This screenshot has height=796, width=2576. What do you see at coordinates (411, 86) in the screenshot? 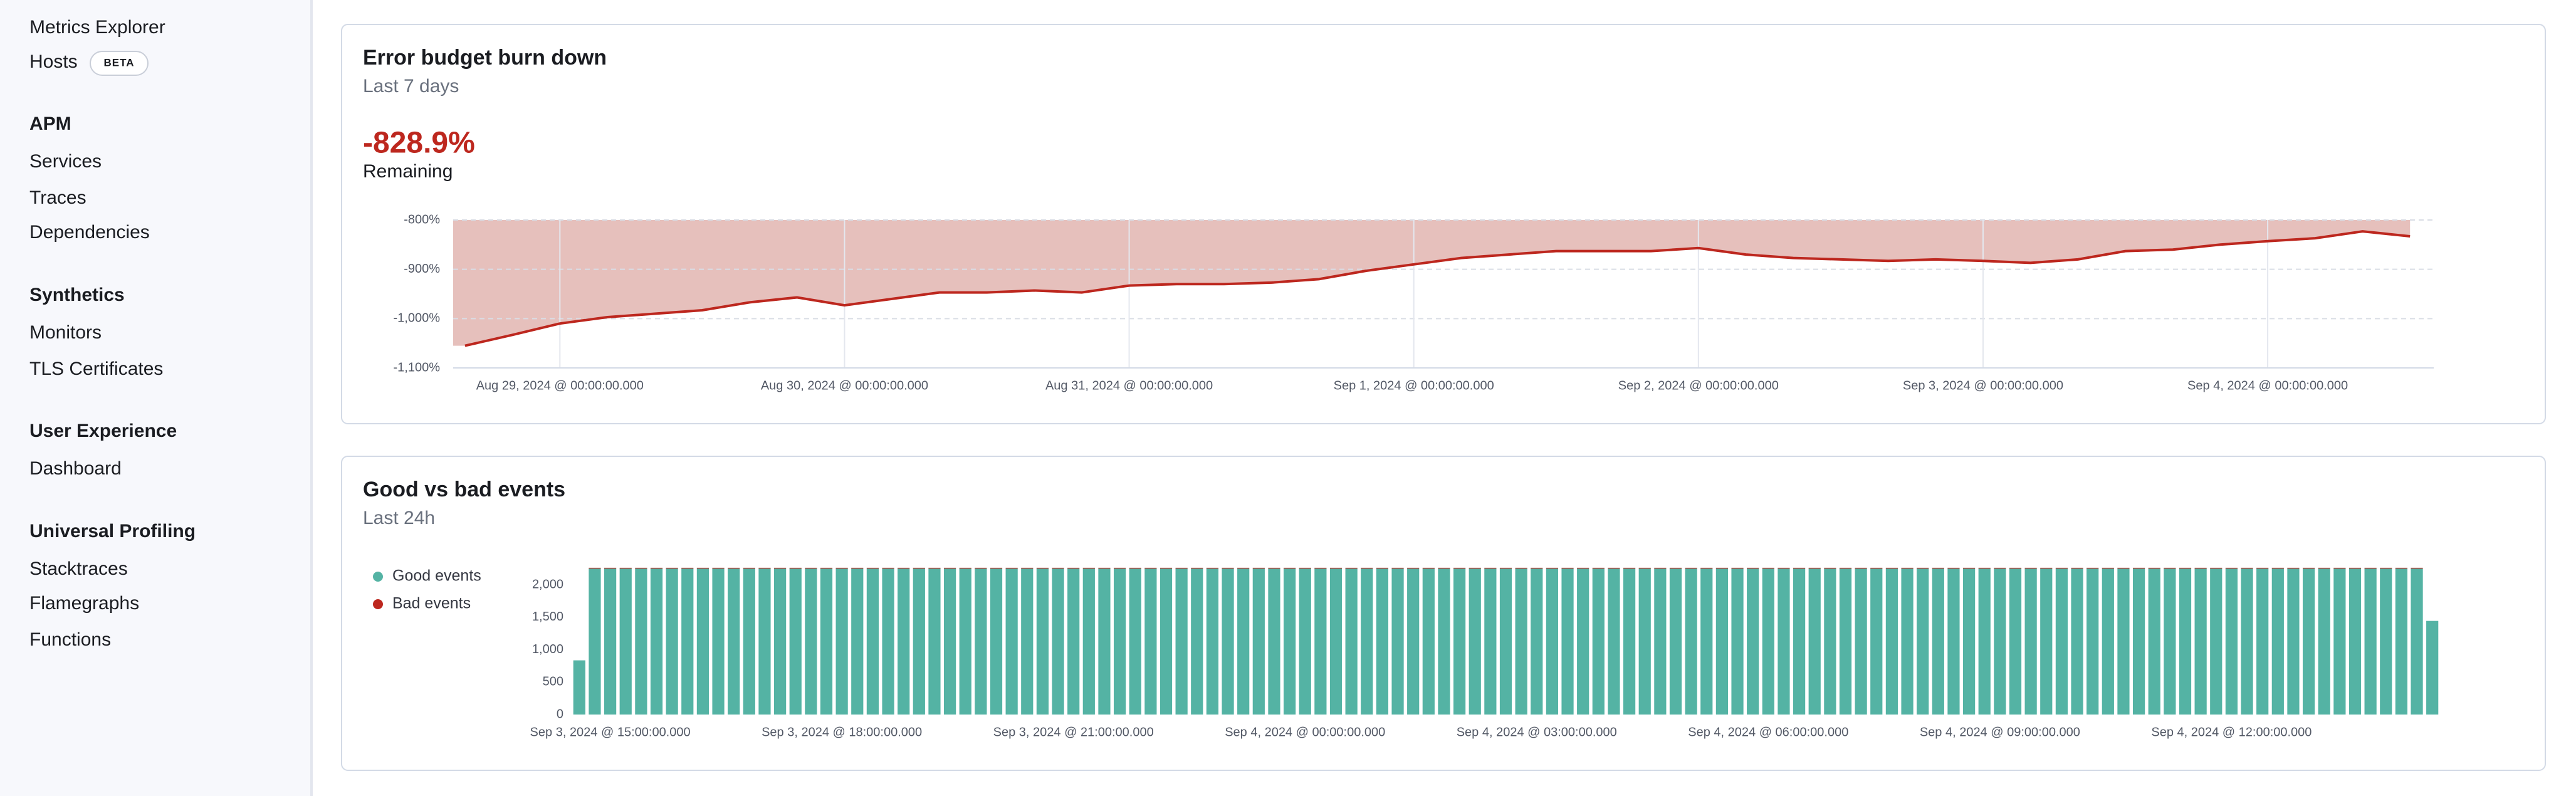
I see `panel-subtitle: Last 7 days` at bounding box center [411, 86].